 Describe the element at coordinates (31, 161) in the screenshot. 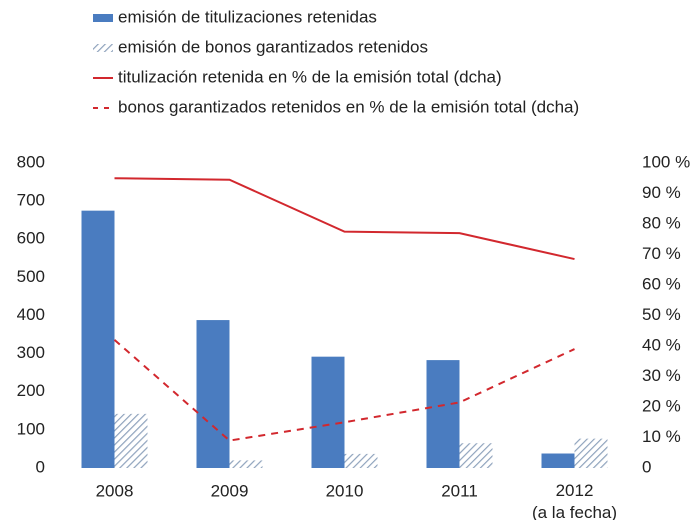

I see `y-tick-label: 800` at that location.